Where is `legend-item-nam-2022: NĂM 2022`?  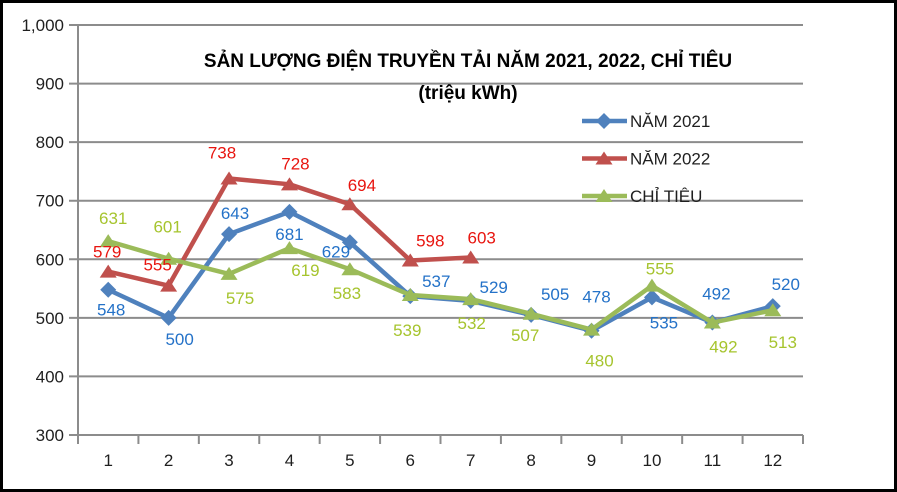 legend-item-nam-2022: NĂM 2022 is located at coordinates (646, 159).